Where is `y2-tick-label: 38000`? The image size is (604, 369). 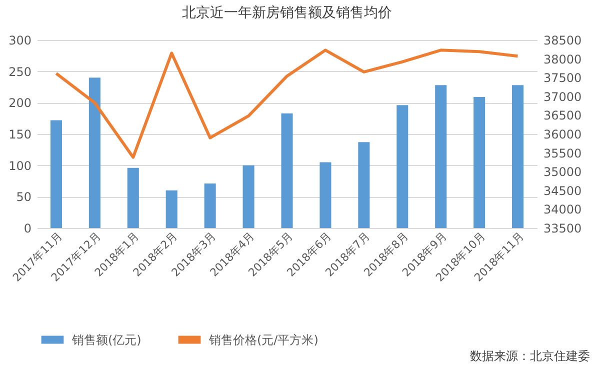
y2-tick-label: 38000 is located at coordinates (563, 59).